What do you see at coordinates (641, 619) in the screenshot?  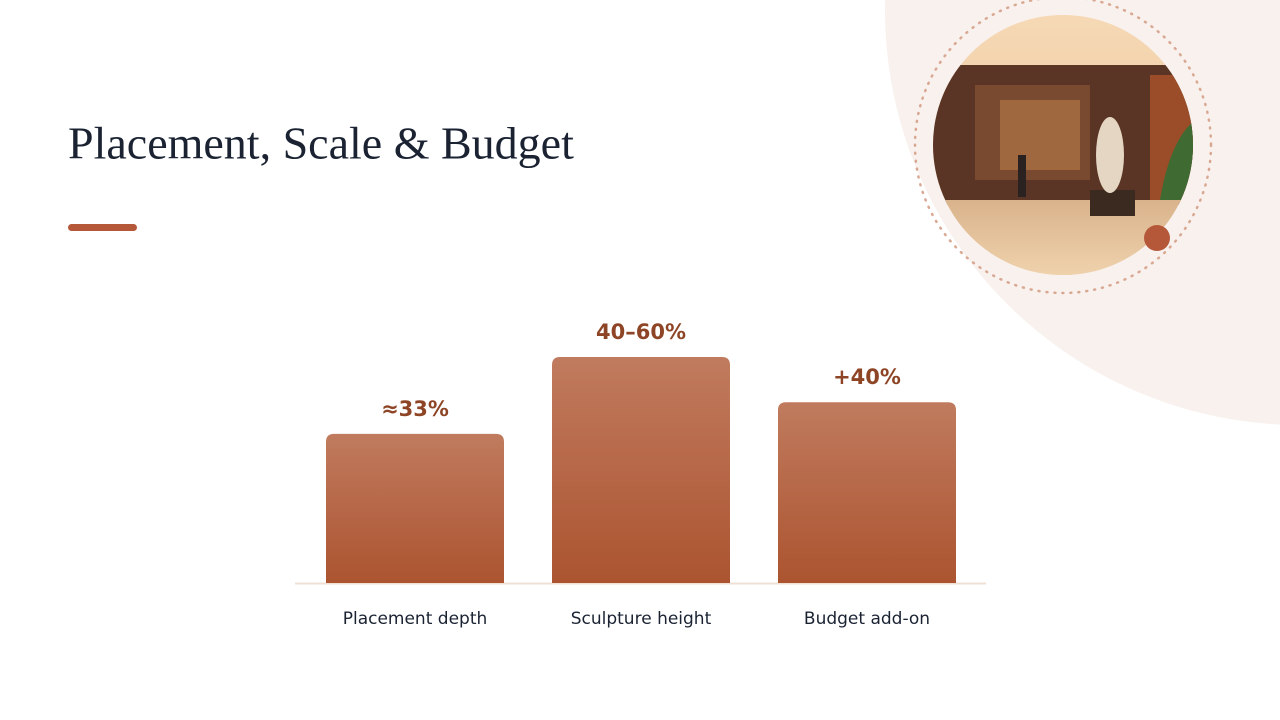 I see `x-tick-label: Sculpture height` at bounding box center [641, 619].